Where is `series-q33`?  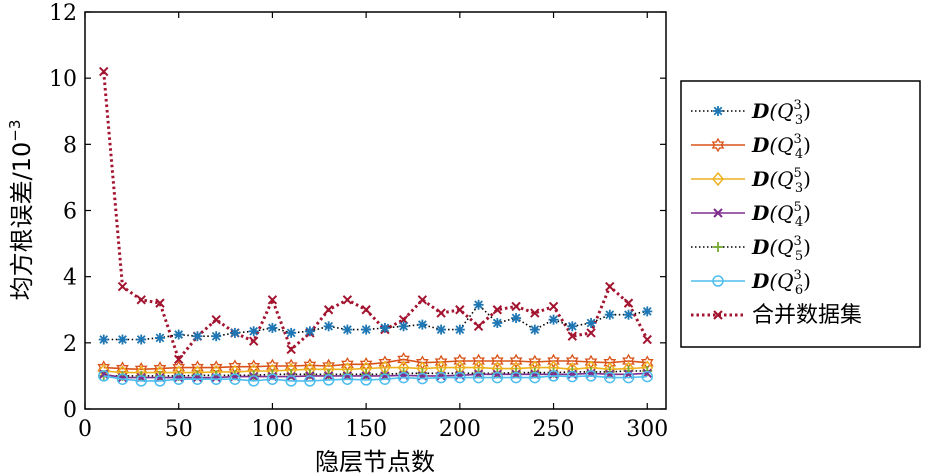
series-q33 is located at coordinates (375, 322).